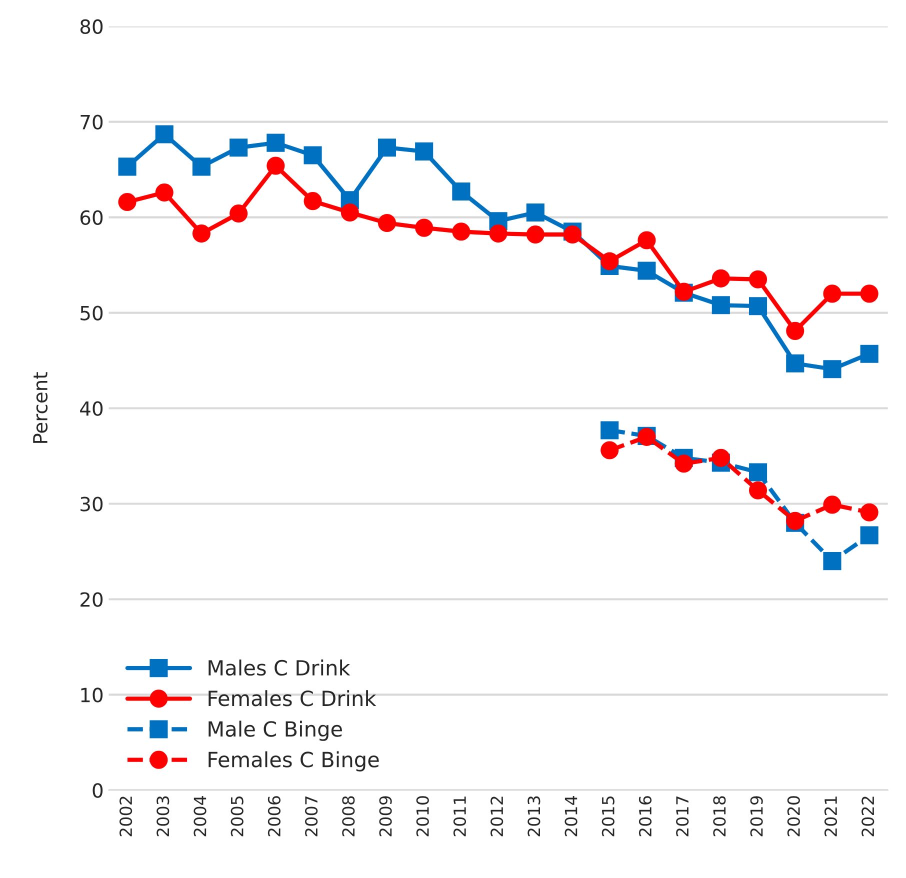 This screenshot has width=906, height=878. What do you see at coordinates (279, 668) in the screenshot?
I see `legend-label: Males C Drink` at bounding box center [279, 668].